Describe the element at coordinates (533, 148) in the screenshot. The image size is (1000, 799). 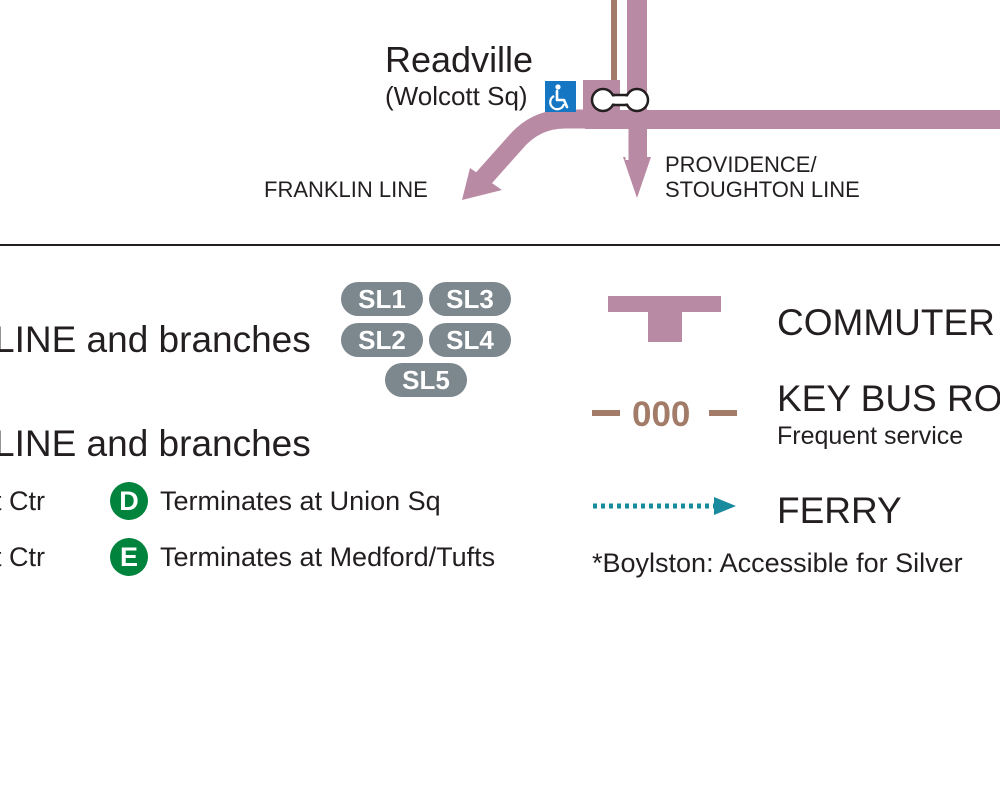
I see `franklin-line-track` at that location.